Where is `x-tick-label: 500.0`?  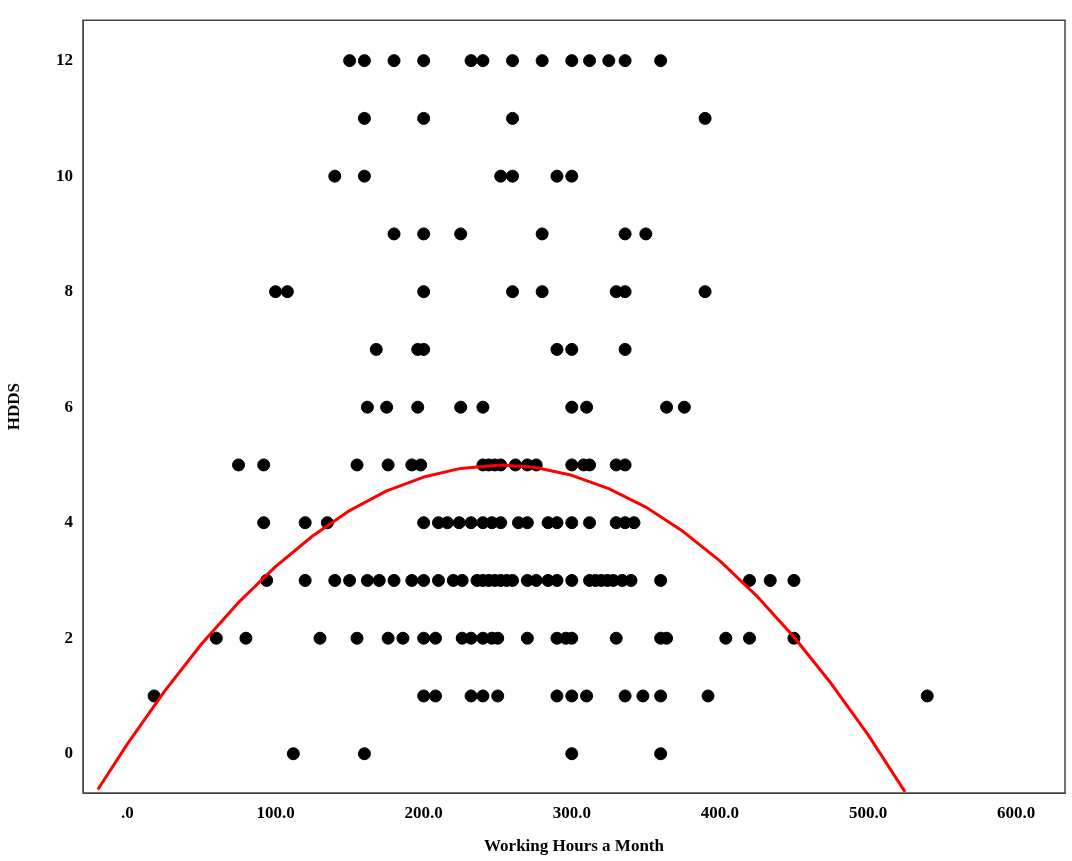
x-tick-label: 500.0 is located at coordinates (868, 812).